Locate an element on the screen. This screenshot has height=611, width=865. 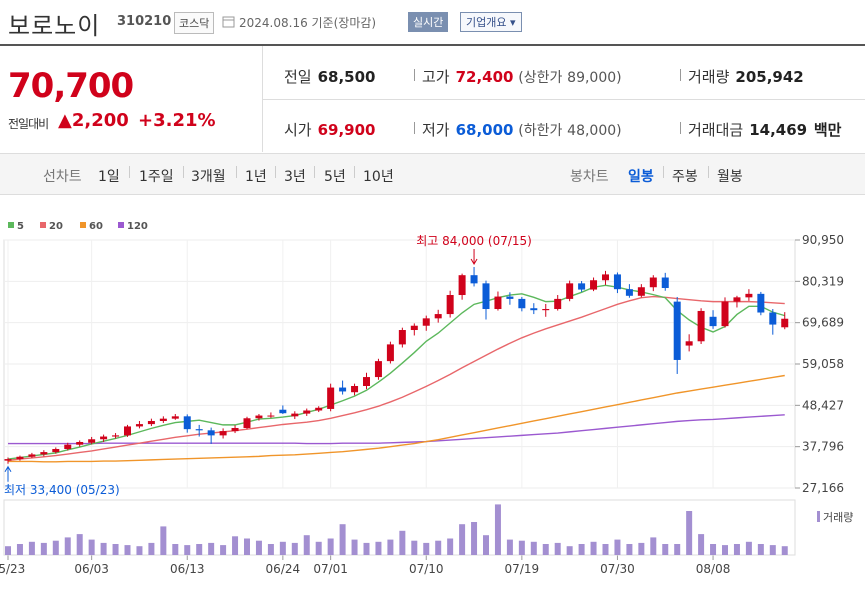
candle-monthly: 월봉 is located at coordinates (730, 177).